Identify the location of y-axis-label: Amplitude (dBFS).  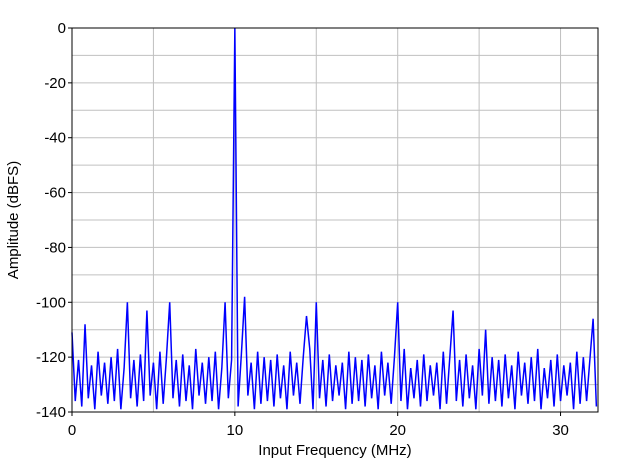
(13, 220).